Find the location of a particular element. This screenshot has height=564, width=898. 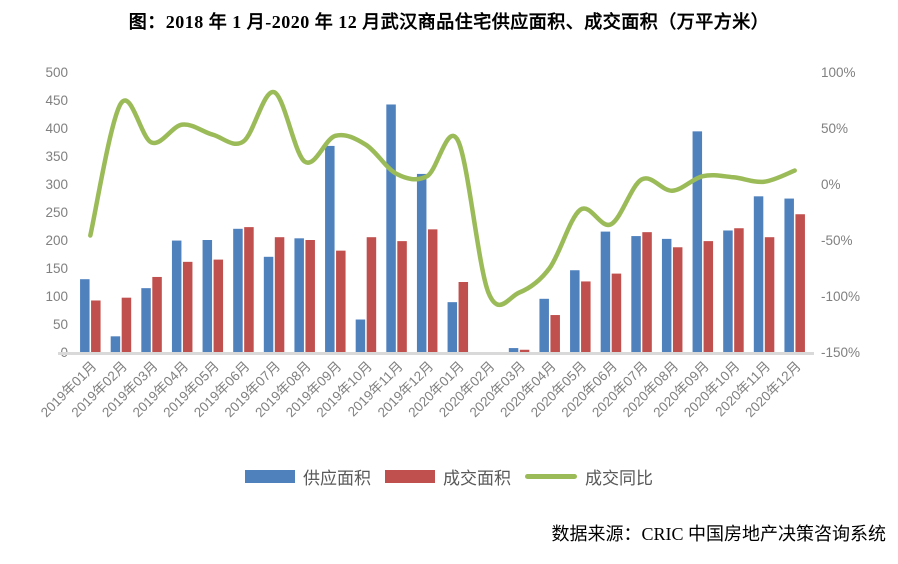

bar-transaction-2019年01月 is located at coordinates (96, 326).